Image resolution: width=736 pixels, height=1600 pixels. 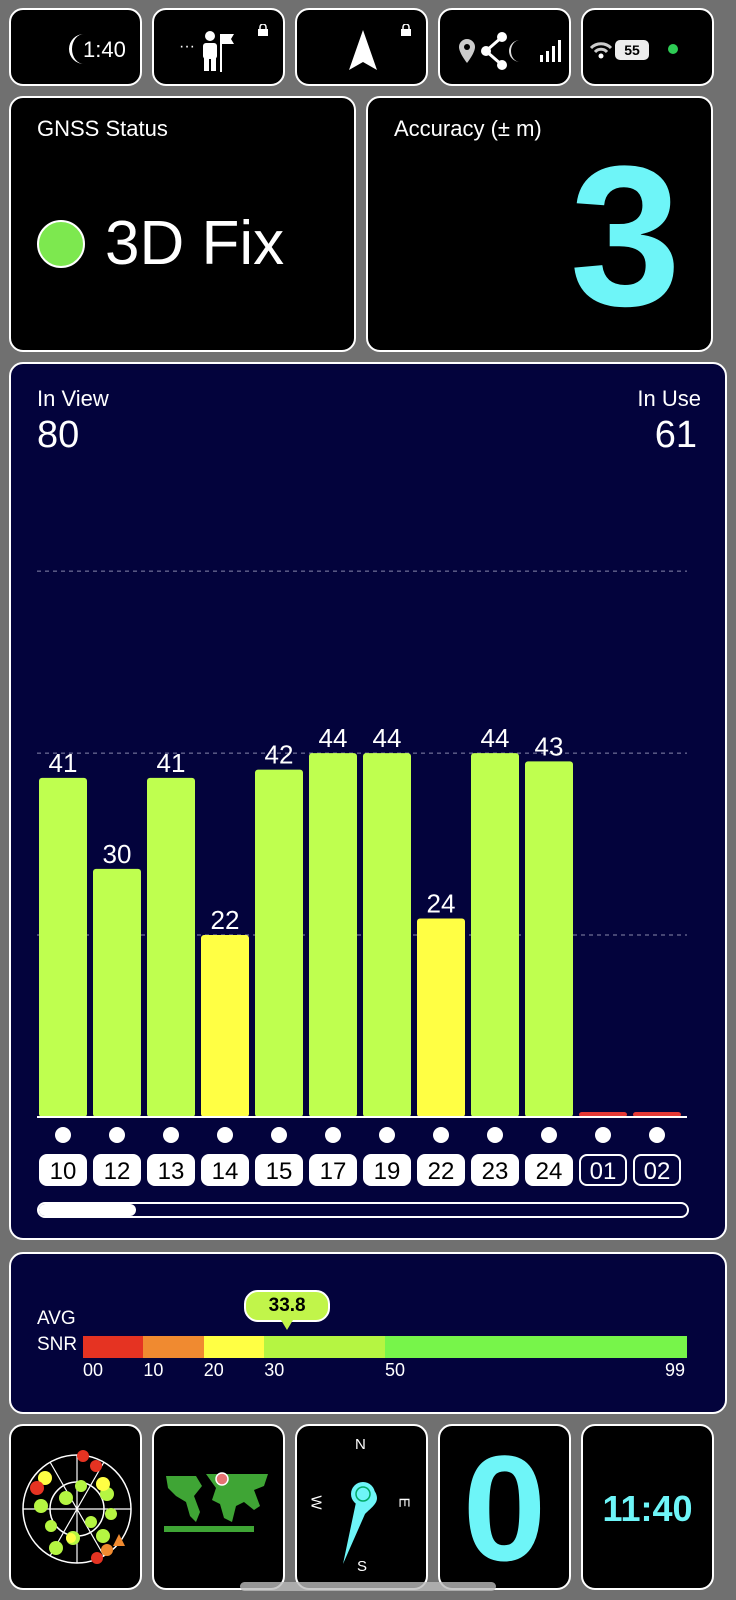 I want to click on bar-value-label: 41, so click(x=171, y=763).